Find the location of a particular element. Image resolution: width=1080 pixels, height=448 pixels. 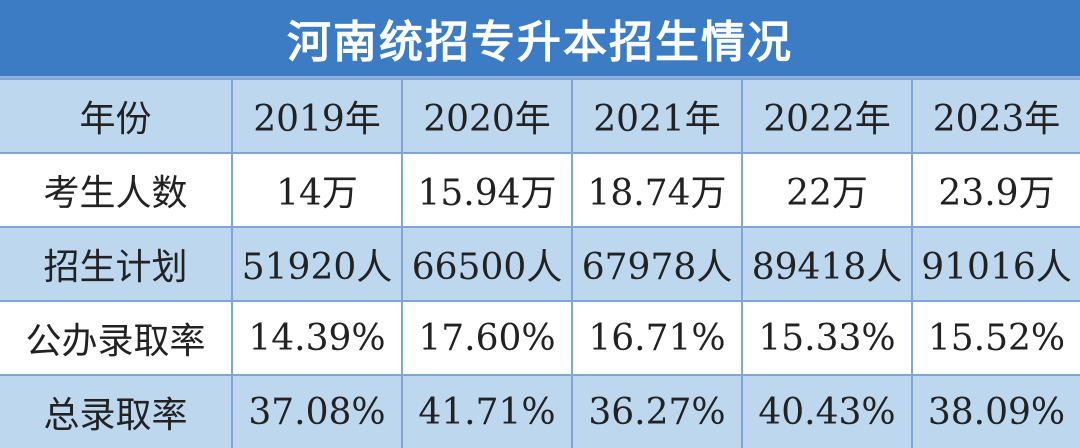

cell: 66500人 is located at coordinates (487, 264).